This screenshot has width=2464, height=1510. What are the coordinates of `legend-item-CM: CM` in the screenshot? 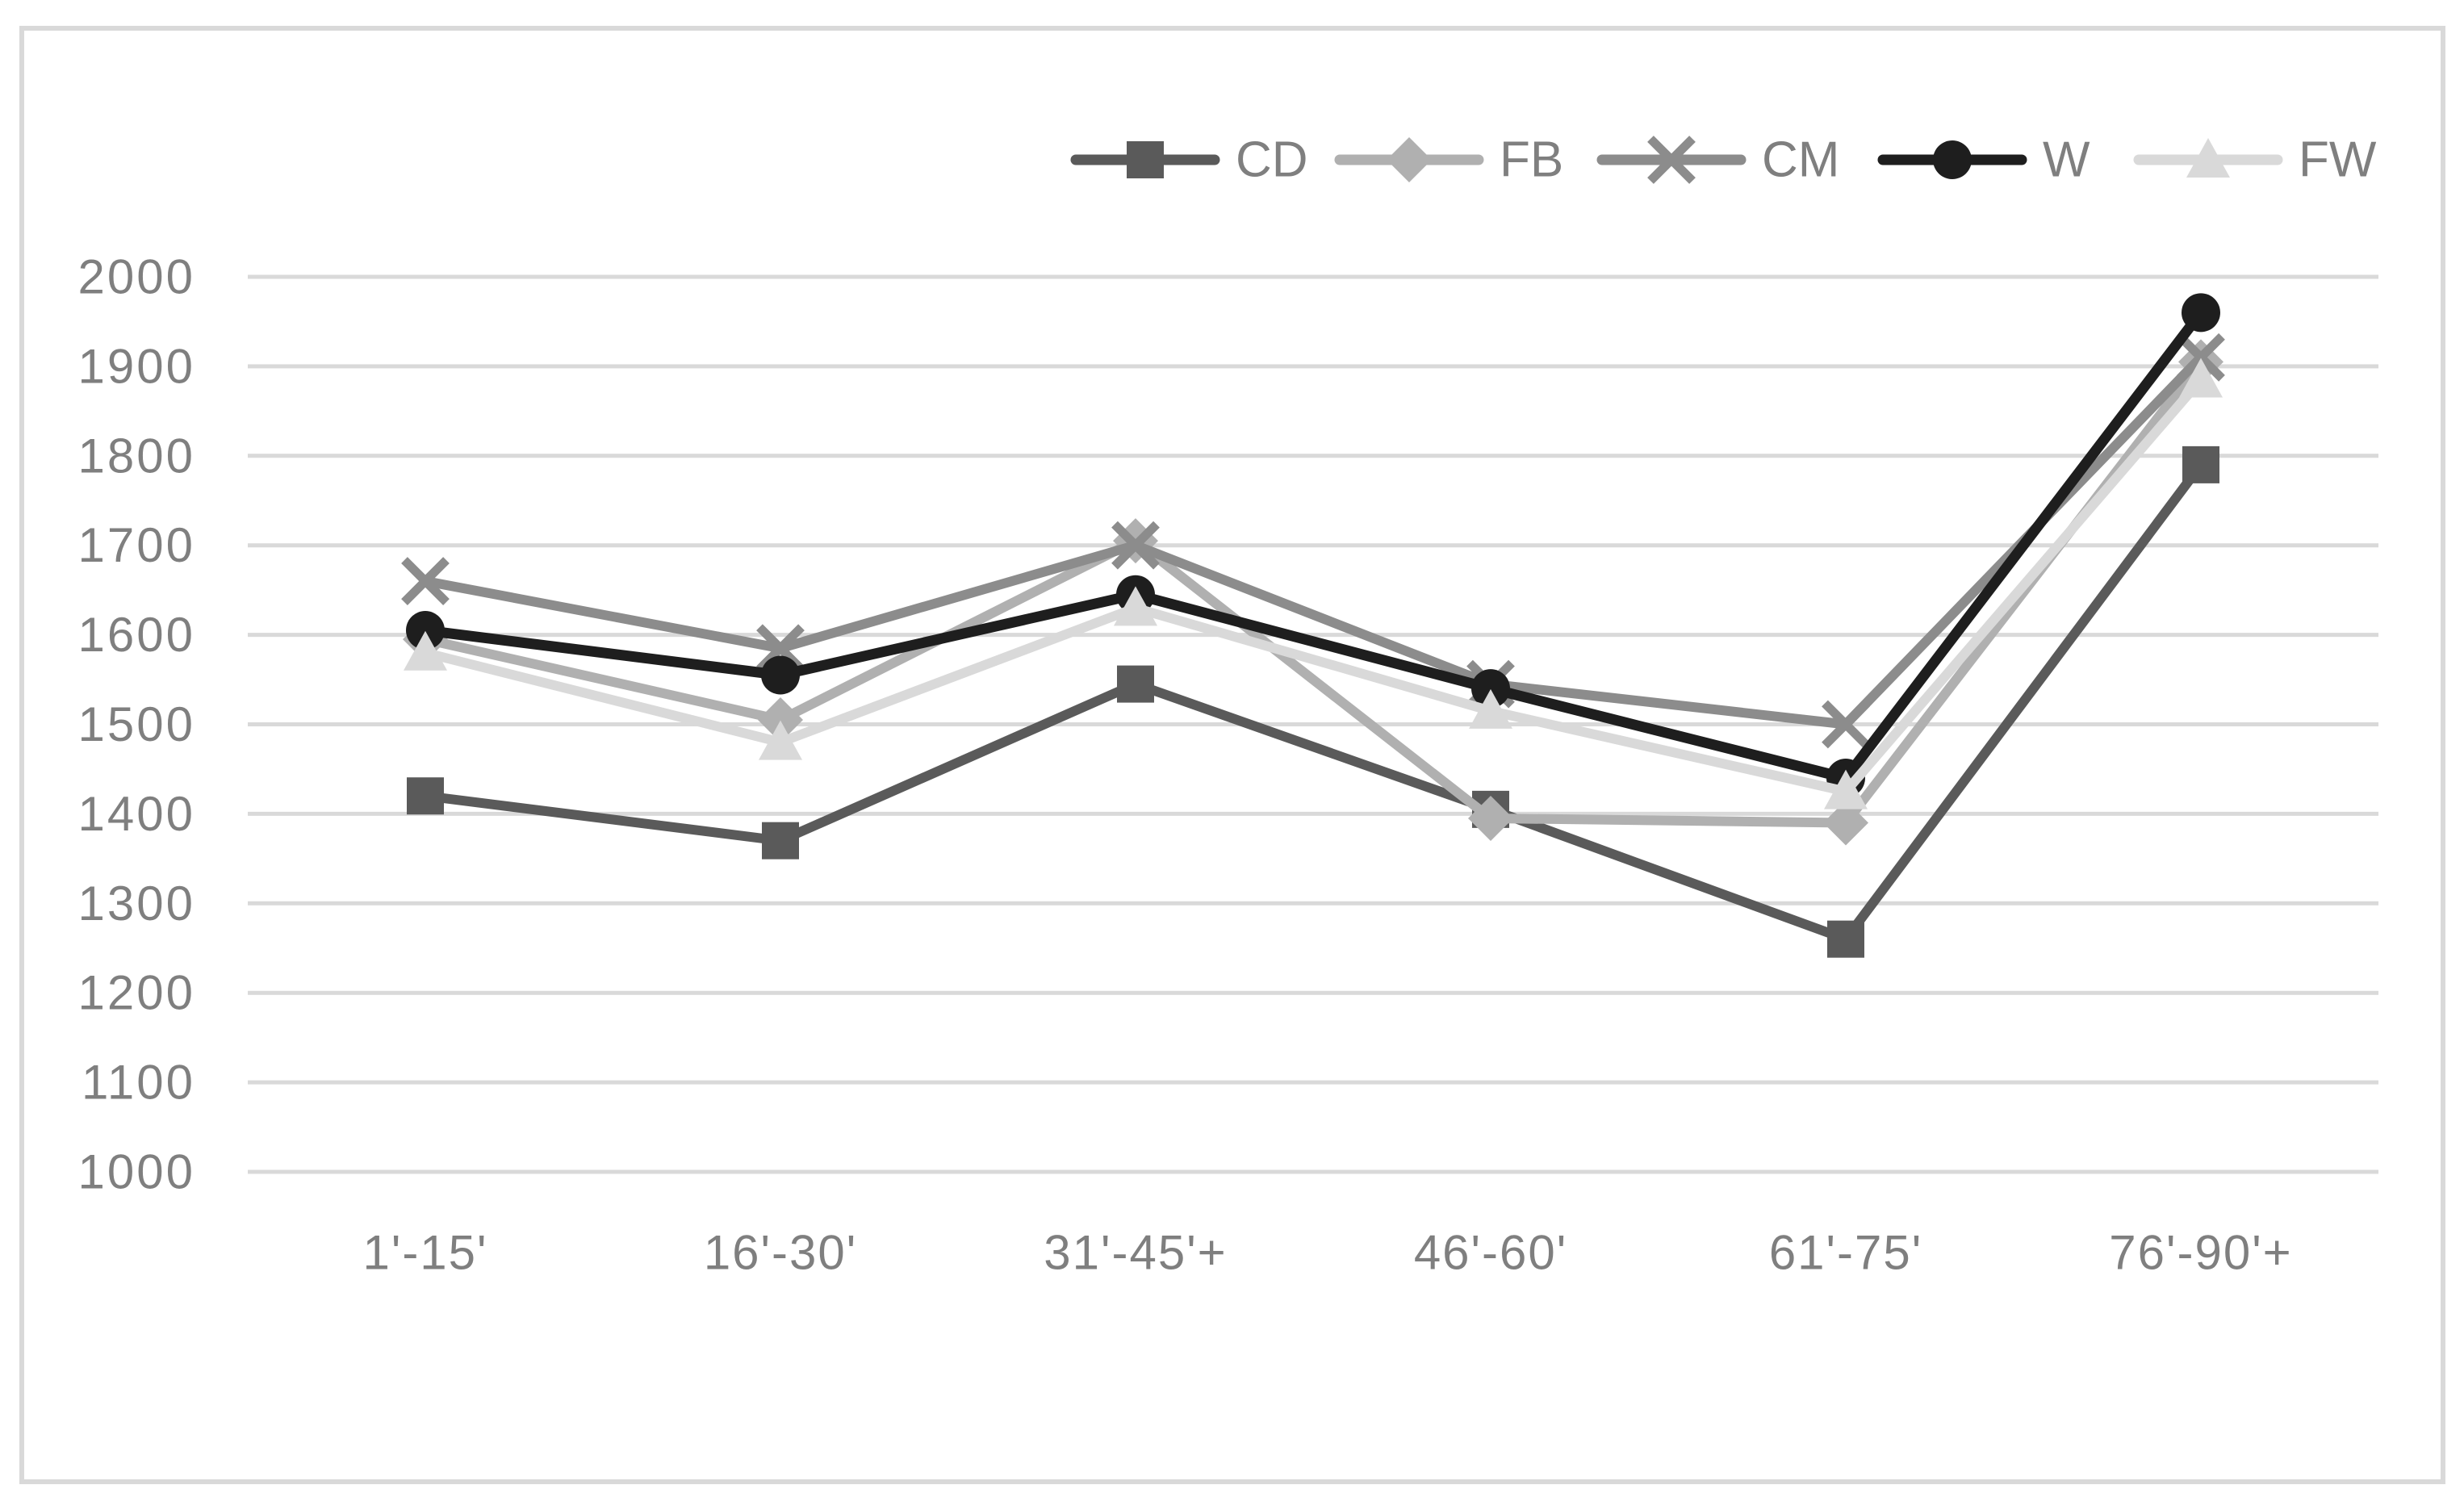 It's located at (1717, 160).